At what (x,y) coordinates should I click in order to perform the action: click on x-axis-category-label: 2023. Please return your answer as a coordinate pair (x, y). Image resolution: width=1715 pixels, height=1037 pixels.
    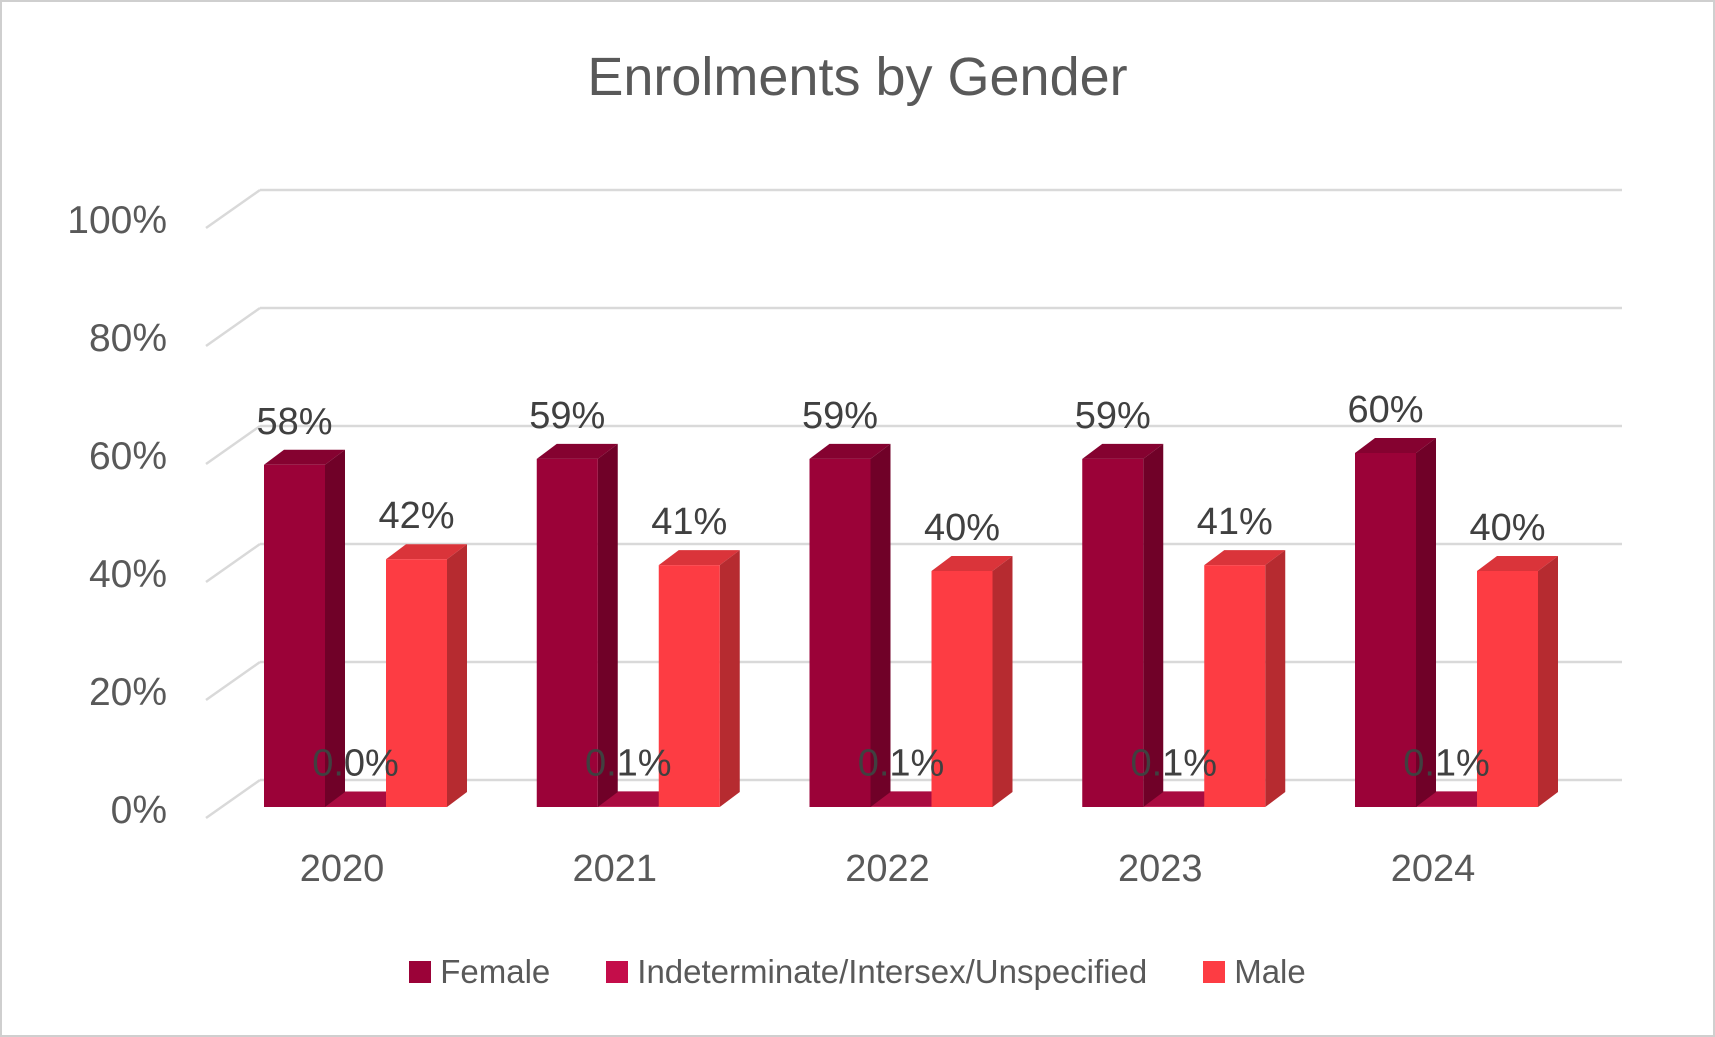
    Looking at the image, I should click on (1160, 869).